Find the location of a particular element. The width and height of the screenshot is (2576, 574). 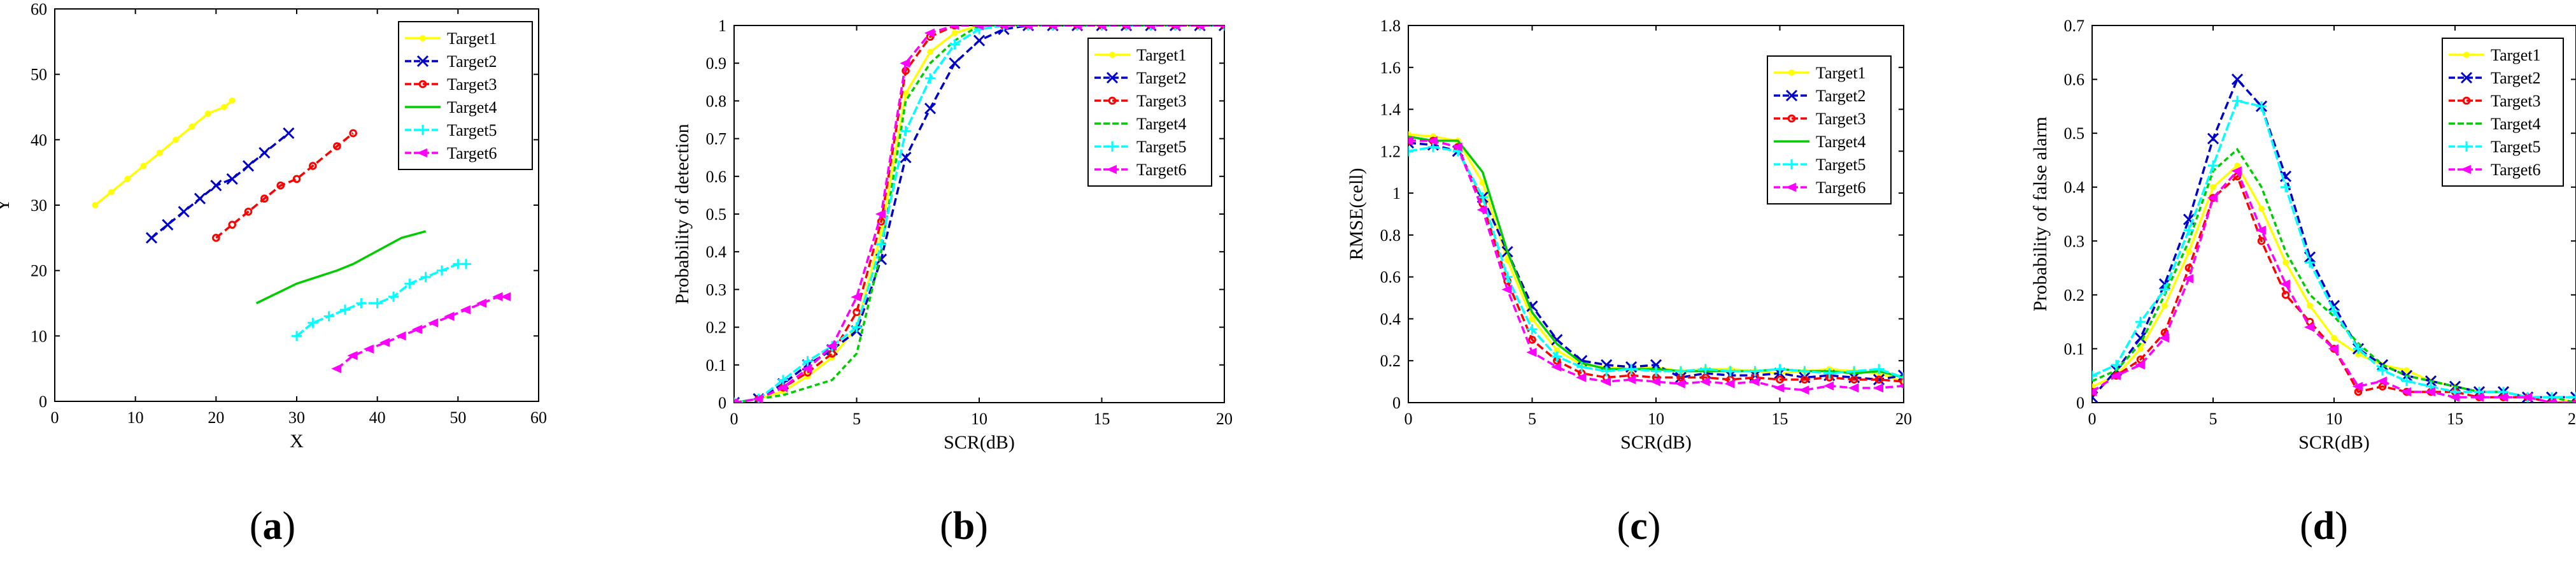

x-axis-label: X is located at coordinates (297, 442).